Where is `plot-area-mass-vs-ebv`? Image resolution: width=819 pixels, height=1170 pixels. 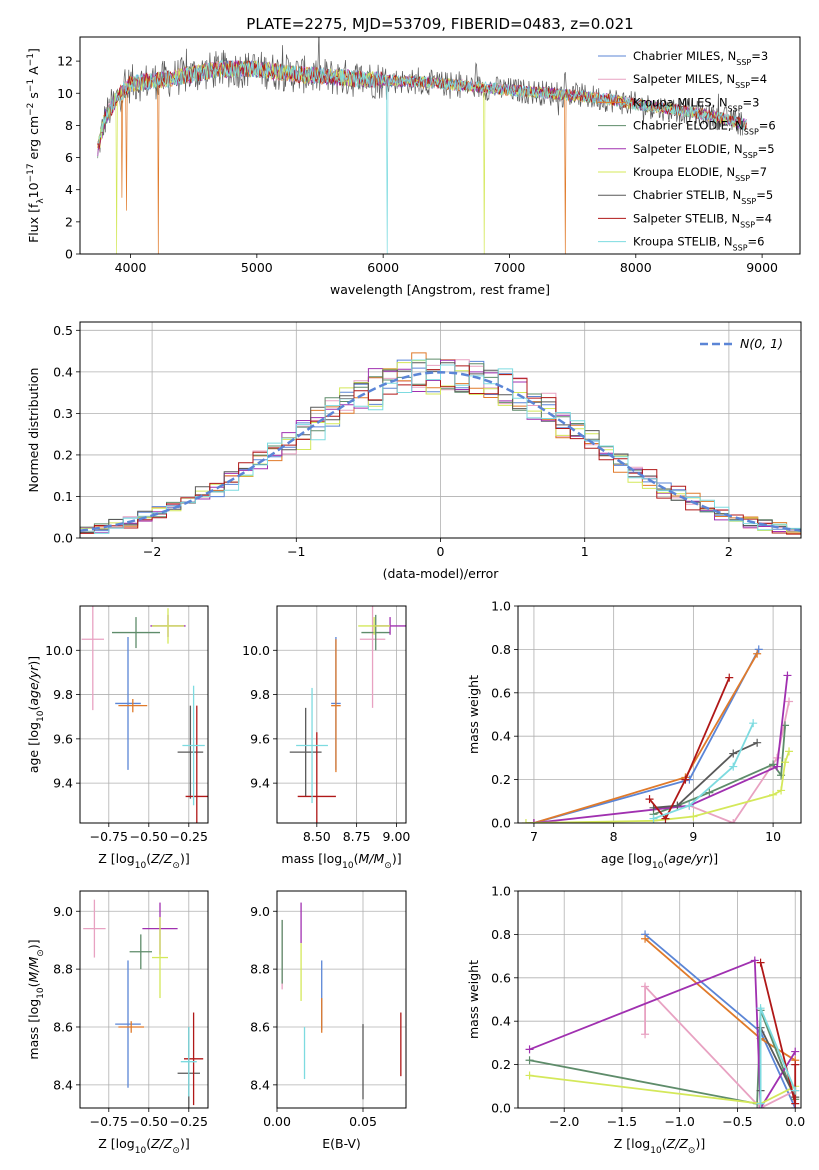 plot-area-mass-vs-ebv is located at coordinates (341, 1001).